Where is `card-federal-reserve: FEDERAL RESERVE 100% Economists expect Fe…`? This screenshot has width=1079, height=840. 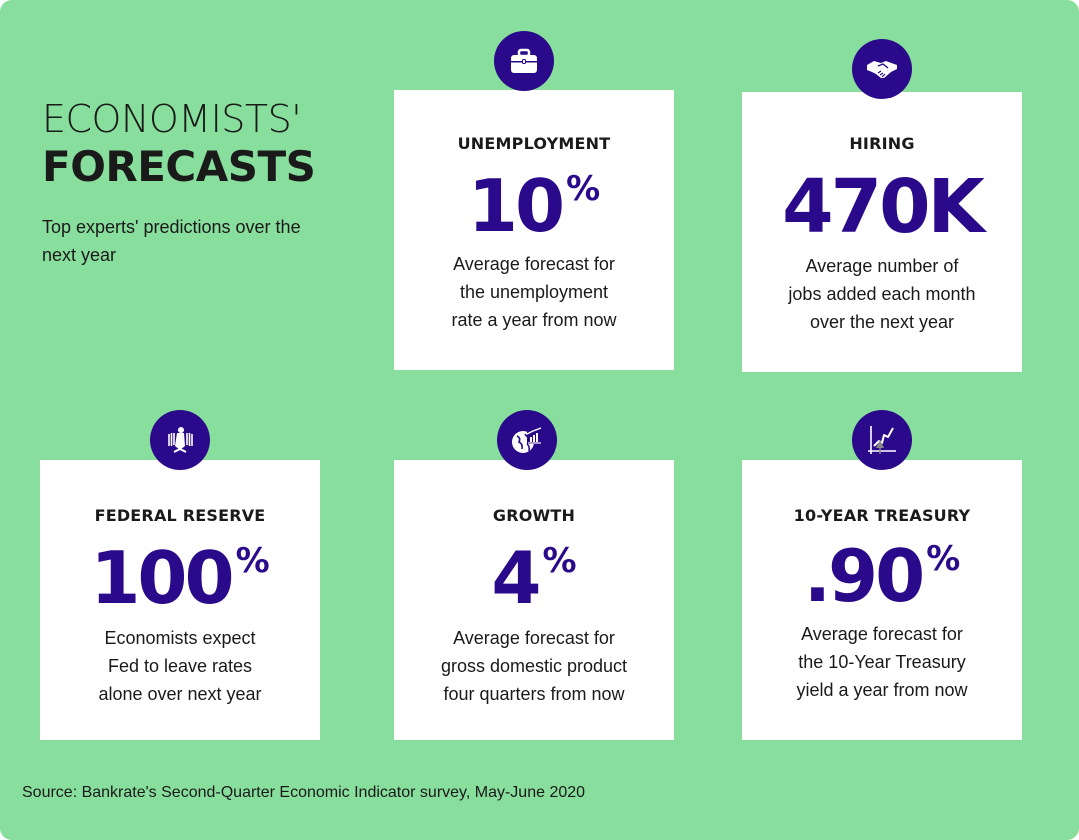
card-federal-reserve: FEDERAL RESERVE 100% Economists expect Fe… is located at coordinates (180, 600).